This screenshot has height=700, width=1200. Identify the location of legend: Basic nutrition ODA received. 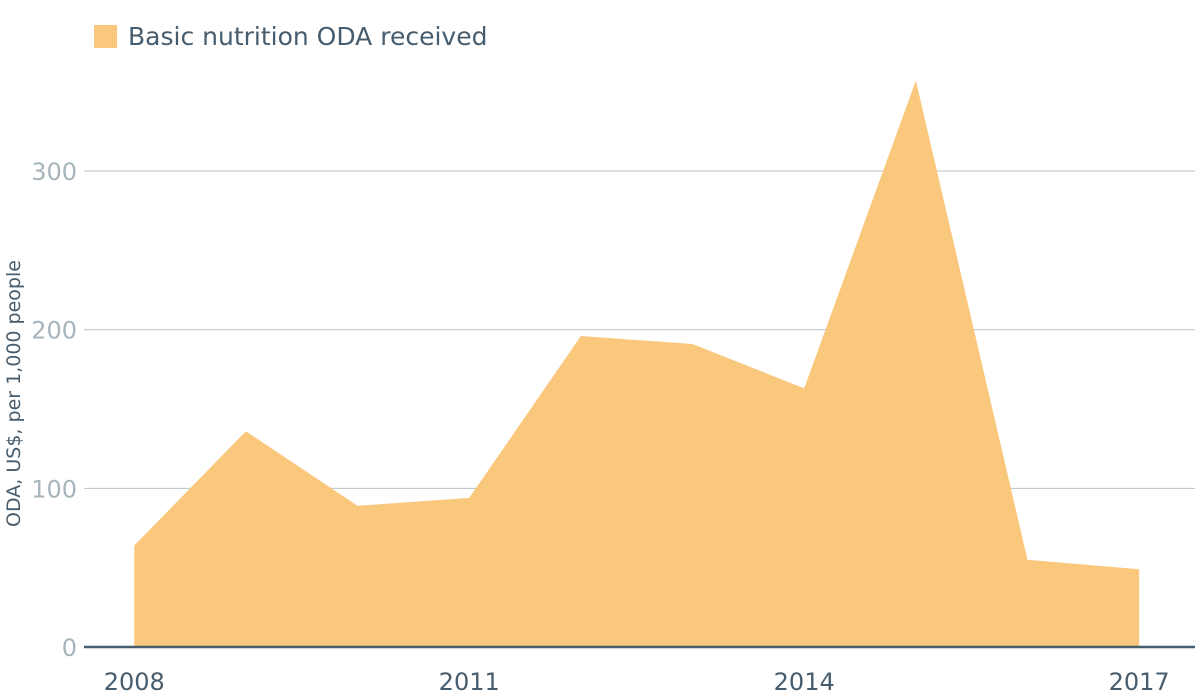
(290, 36).